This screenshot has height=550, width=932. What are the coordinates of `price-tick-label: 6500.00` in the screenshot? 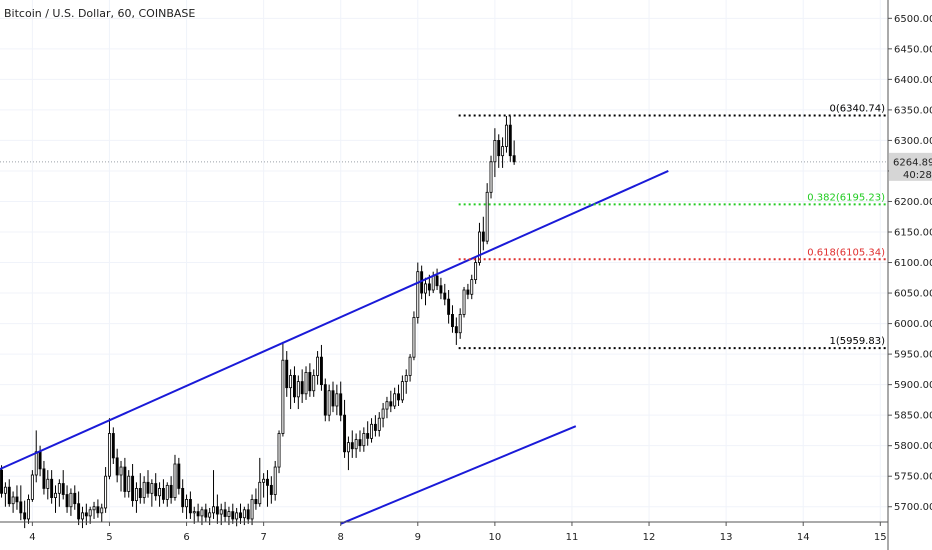 It's located at (913, 19).